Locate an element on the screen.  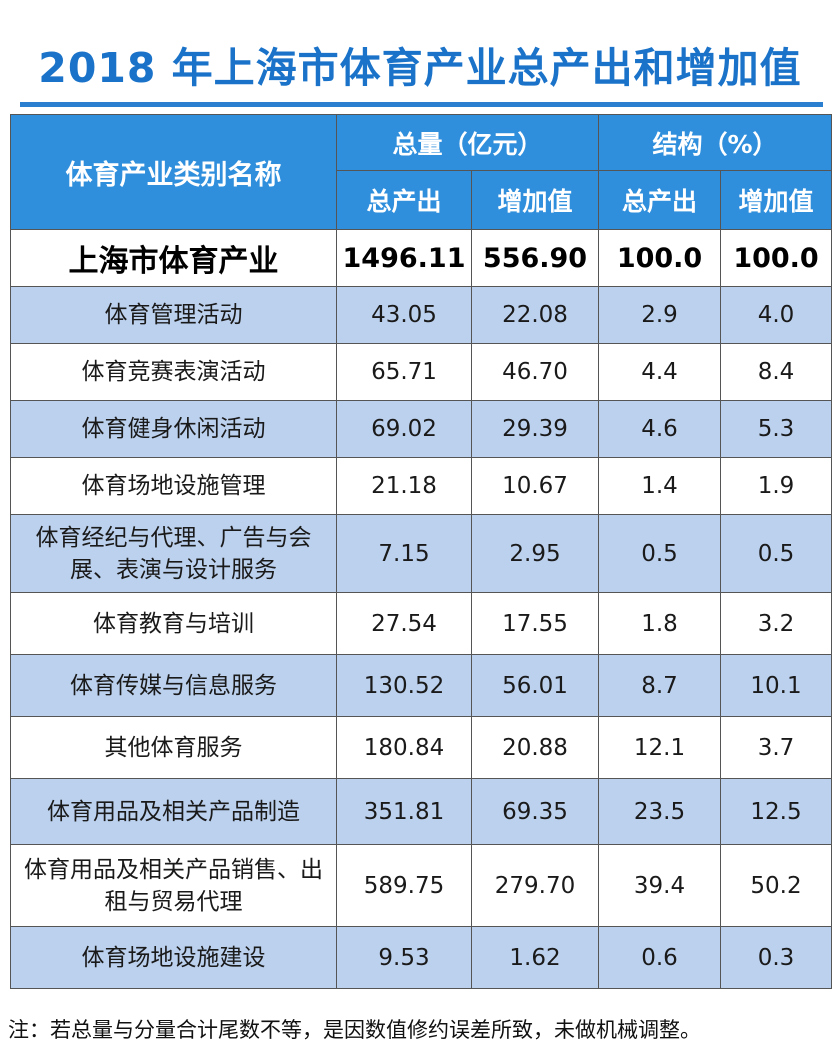
cell-output-pct: 12.1 is located at coordinates (660, 747).